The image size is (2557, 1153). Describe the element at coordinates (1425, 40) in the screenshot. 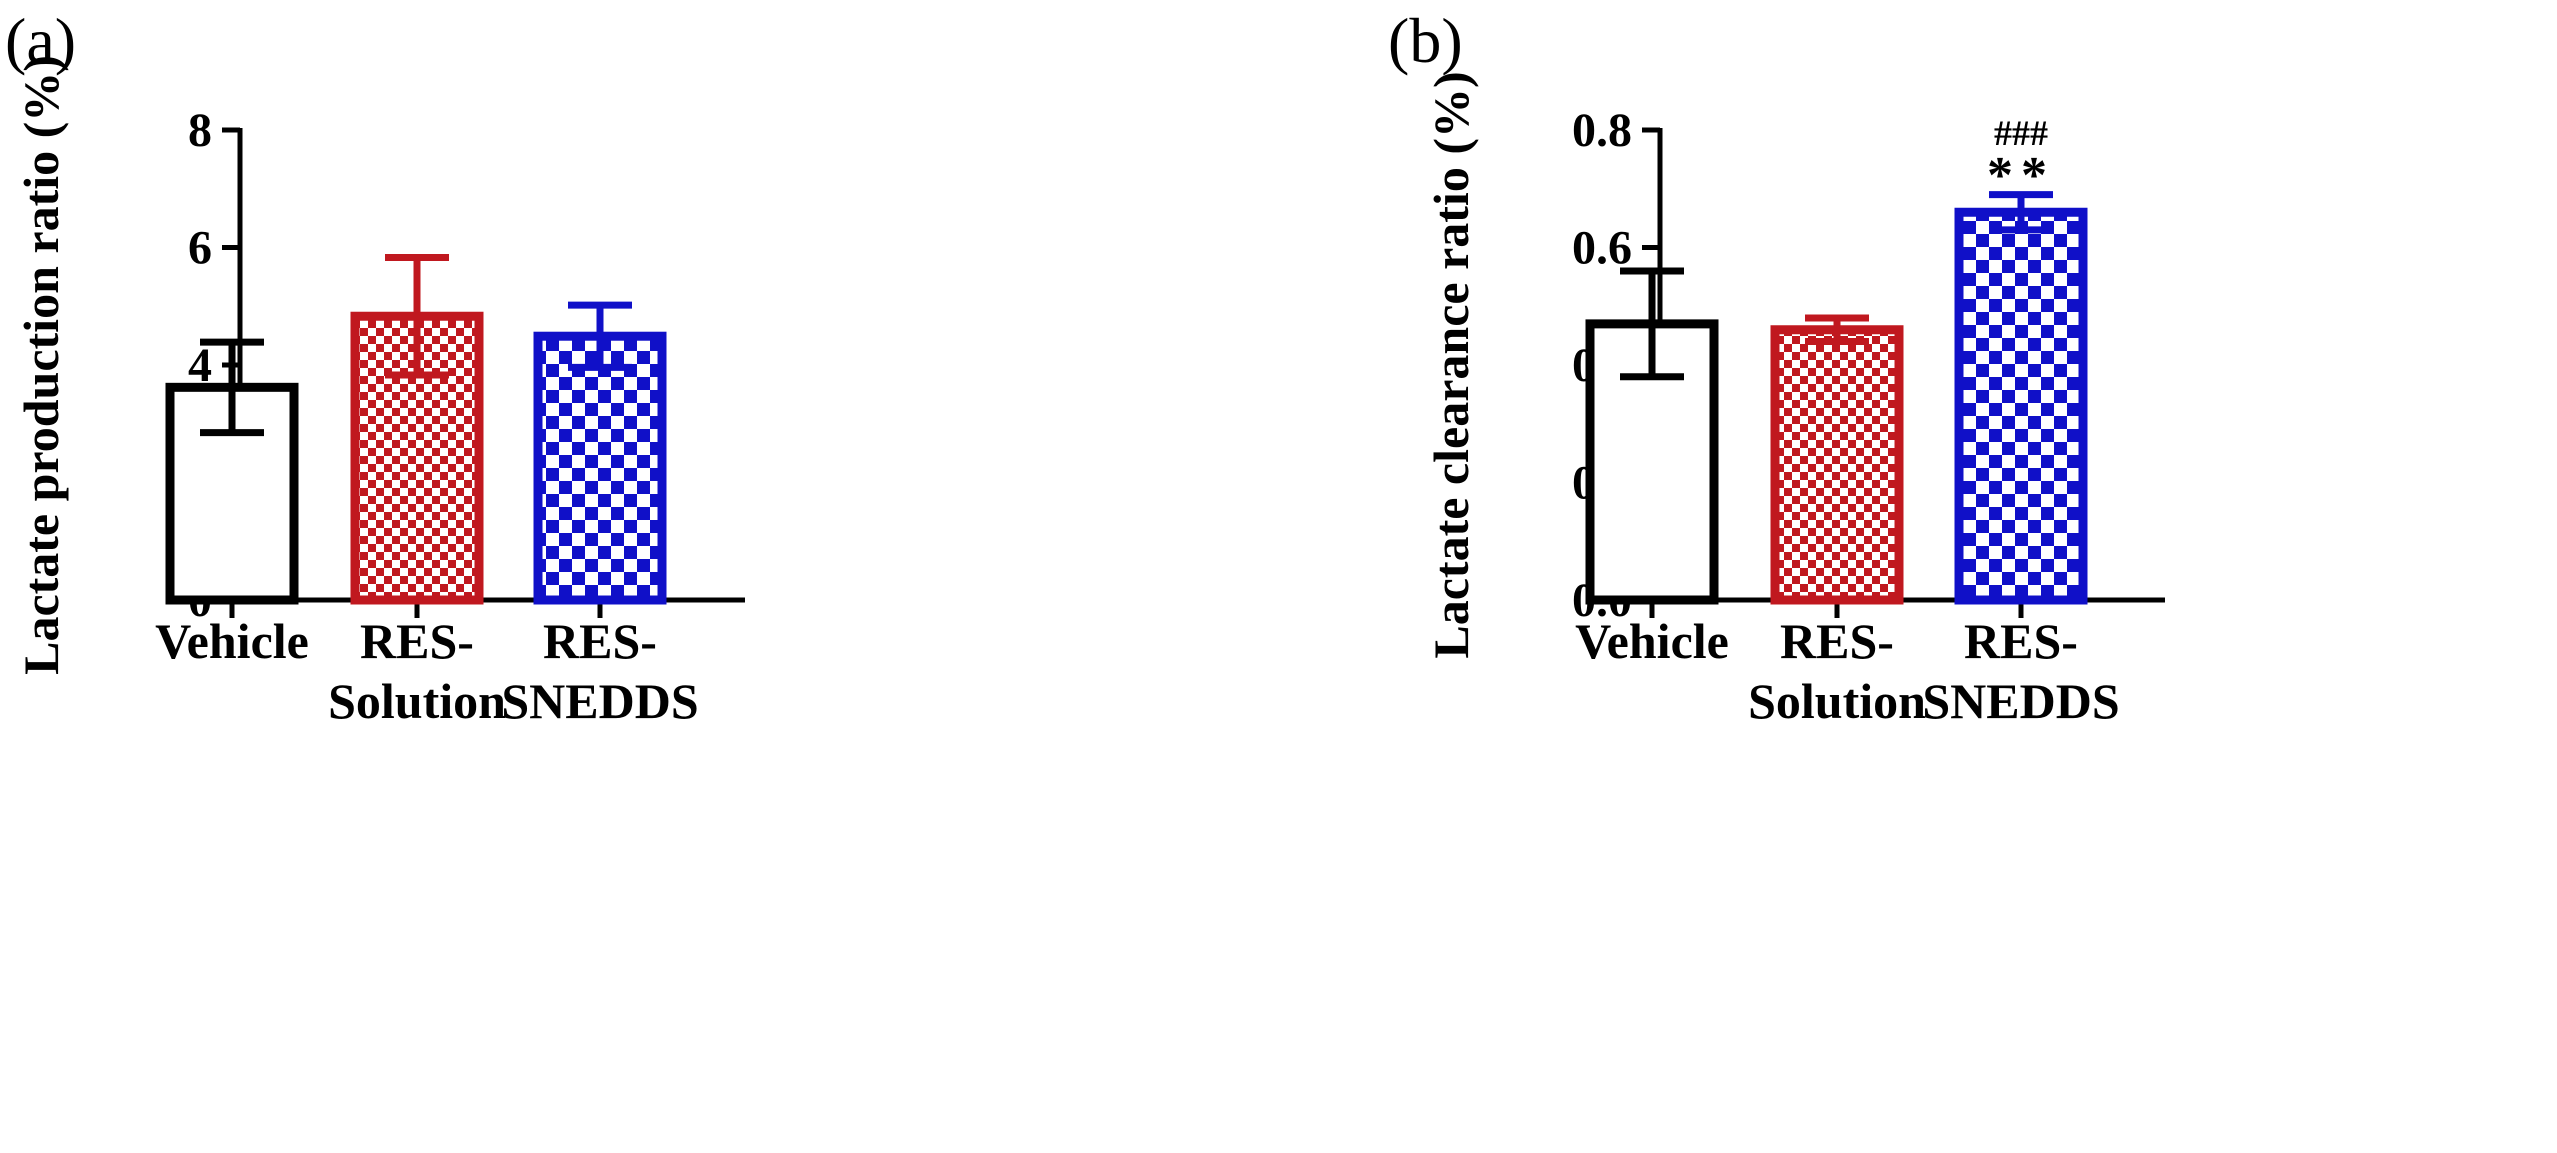

I see `panel-b-label: (b)` at that location.